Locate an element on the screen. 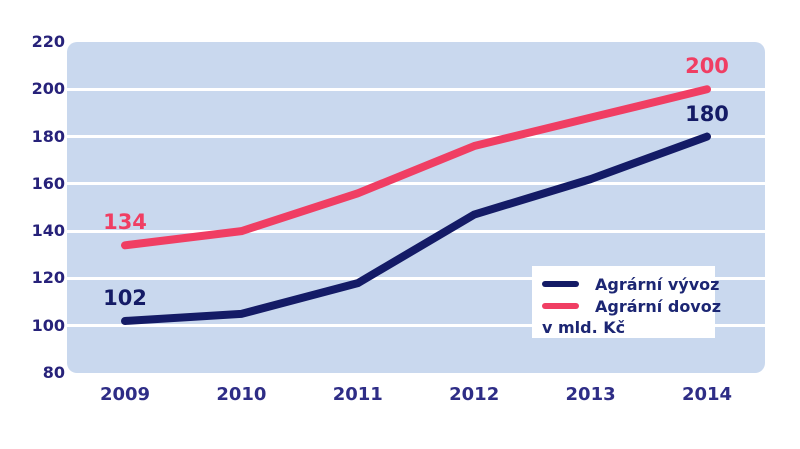 This screenshot has width=800, height=449. legend-swatch-vyvoz-line is located at coordinates (560, 284).